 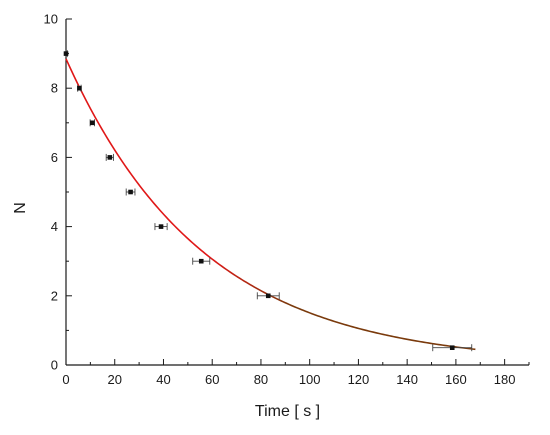 I want to click on y-tick-label: 6, so click(x=54, y=157).